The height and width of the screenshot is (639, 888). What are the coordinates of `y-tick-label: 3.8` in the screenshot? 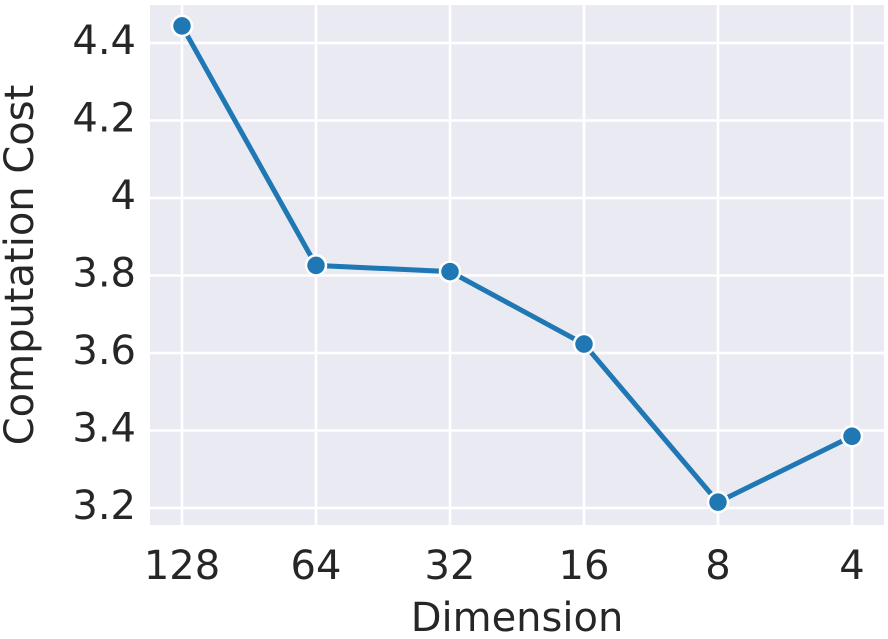 It's located at (104, 273).